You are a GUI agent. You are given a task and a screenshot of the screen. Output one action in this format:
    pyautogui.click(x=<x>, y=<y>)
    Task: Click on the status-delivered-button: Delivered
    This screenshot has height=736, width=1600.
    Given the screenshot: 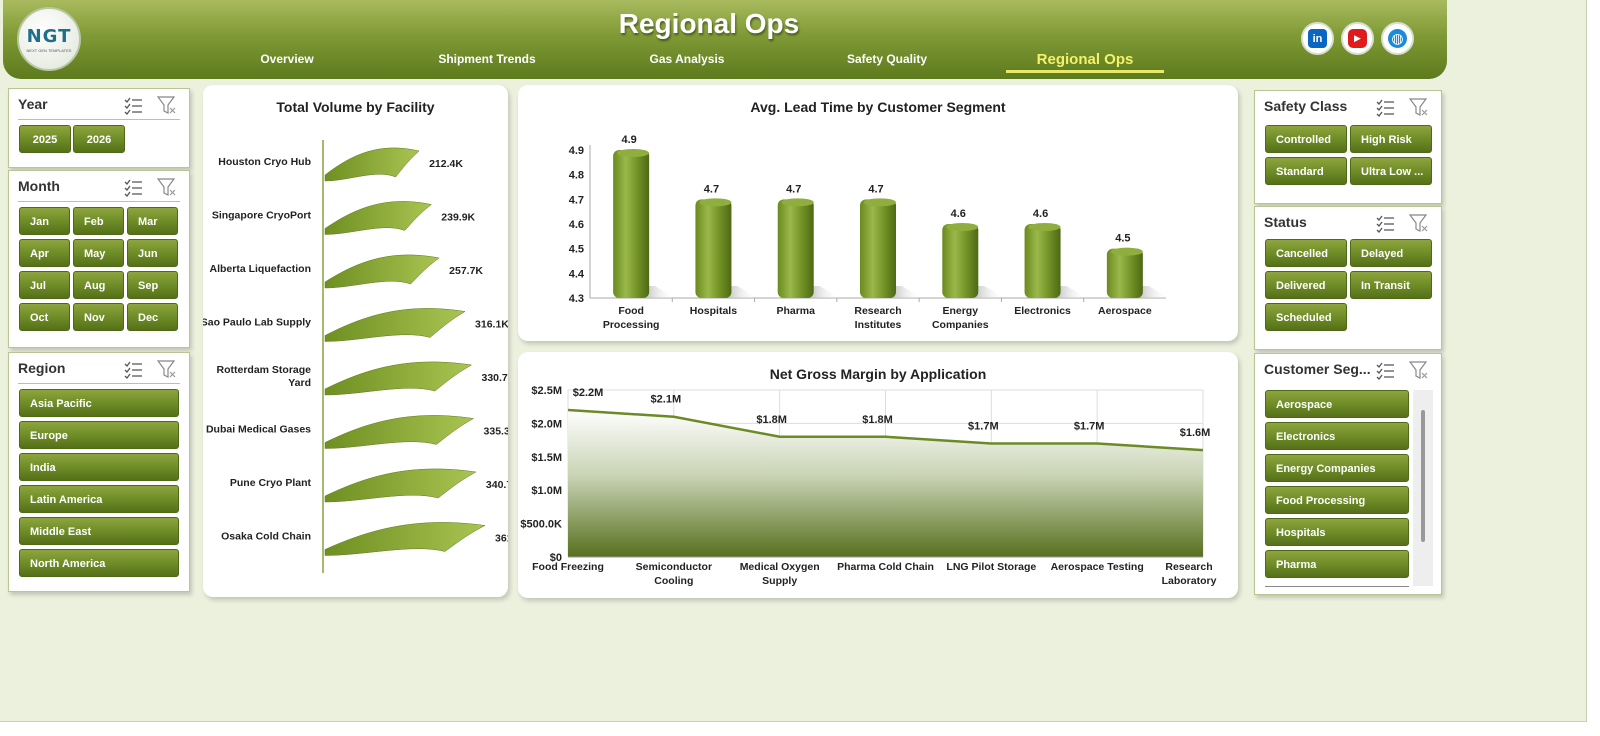 What is the action you would take?
    pyautogui.click(x=1306, y=285)
    